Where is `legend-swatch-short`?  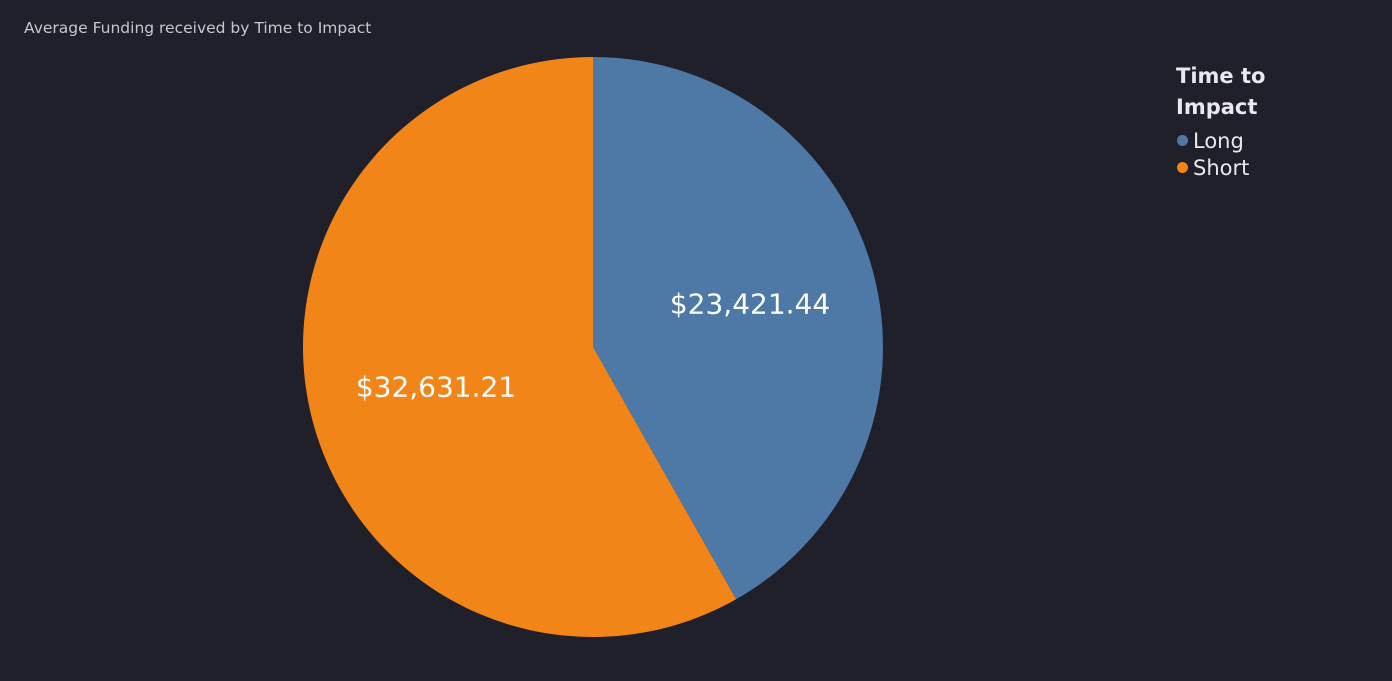
legend-swatch-short is located at coordinates (1182, 167).